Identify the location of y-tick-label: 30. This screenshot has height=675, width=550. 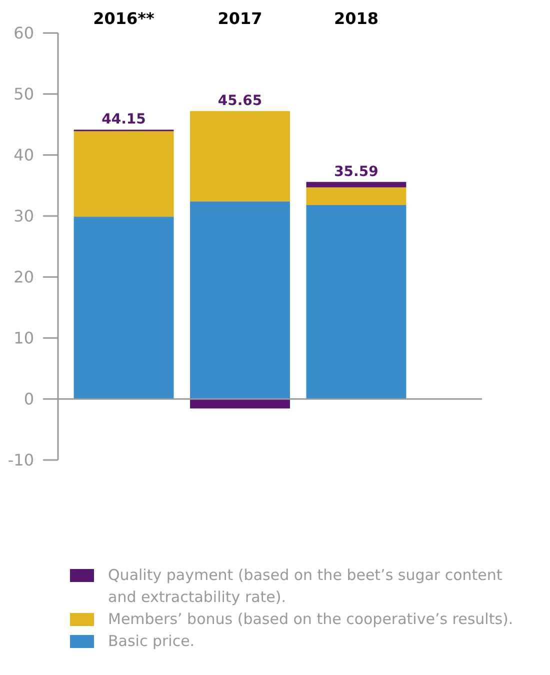
(24, 216).